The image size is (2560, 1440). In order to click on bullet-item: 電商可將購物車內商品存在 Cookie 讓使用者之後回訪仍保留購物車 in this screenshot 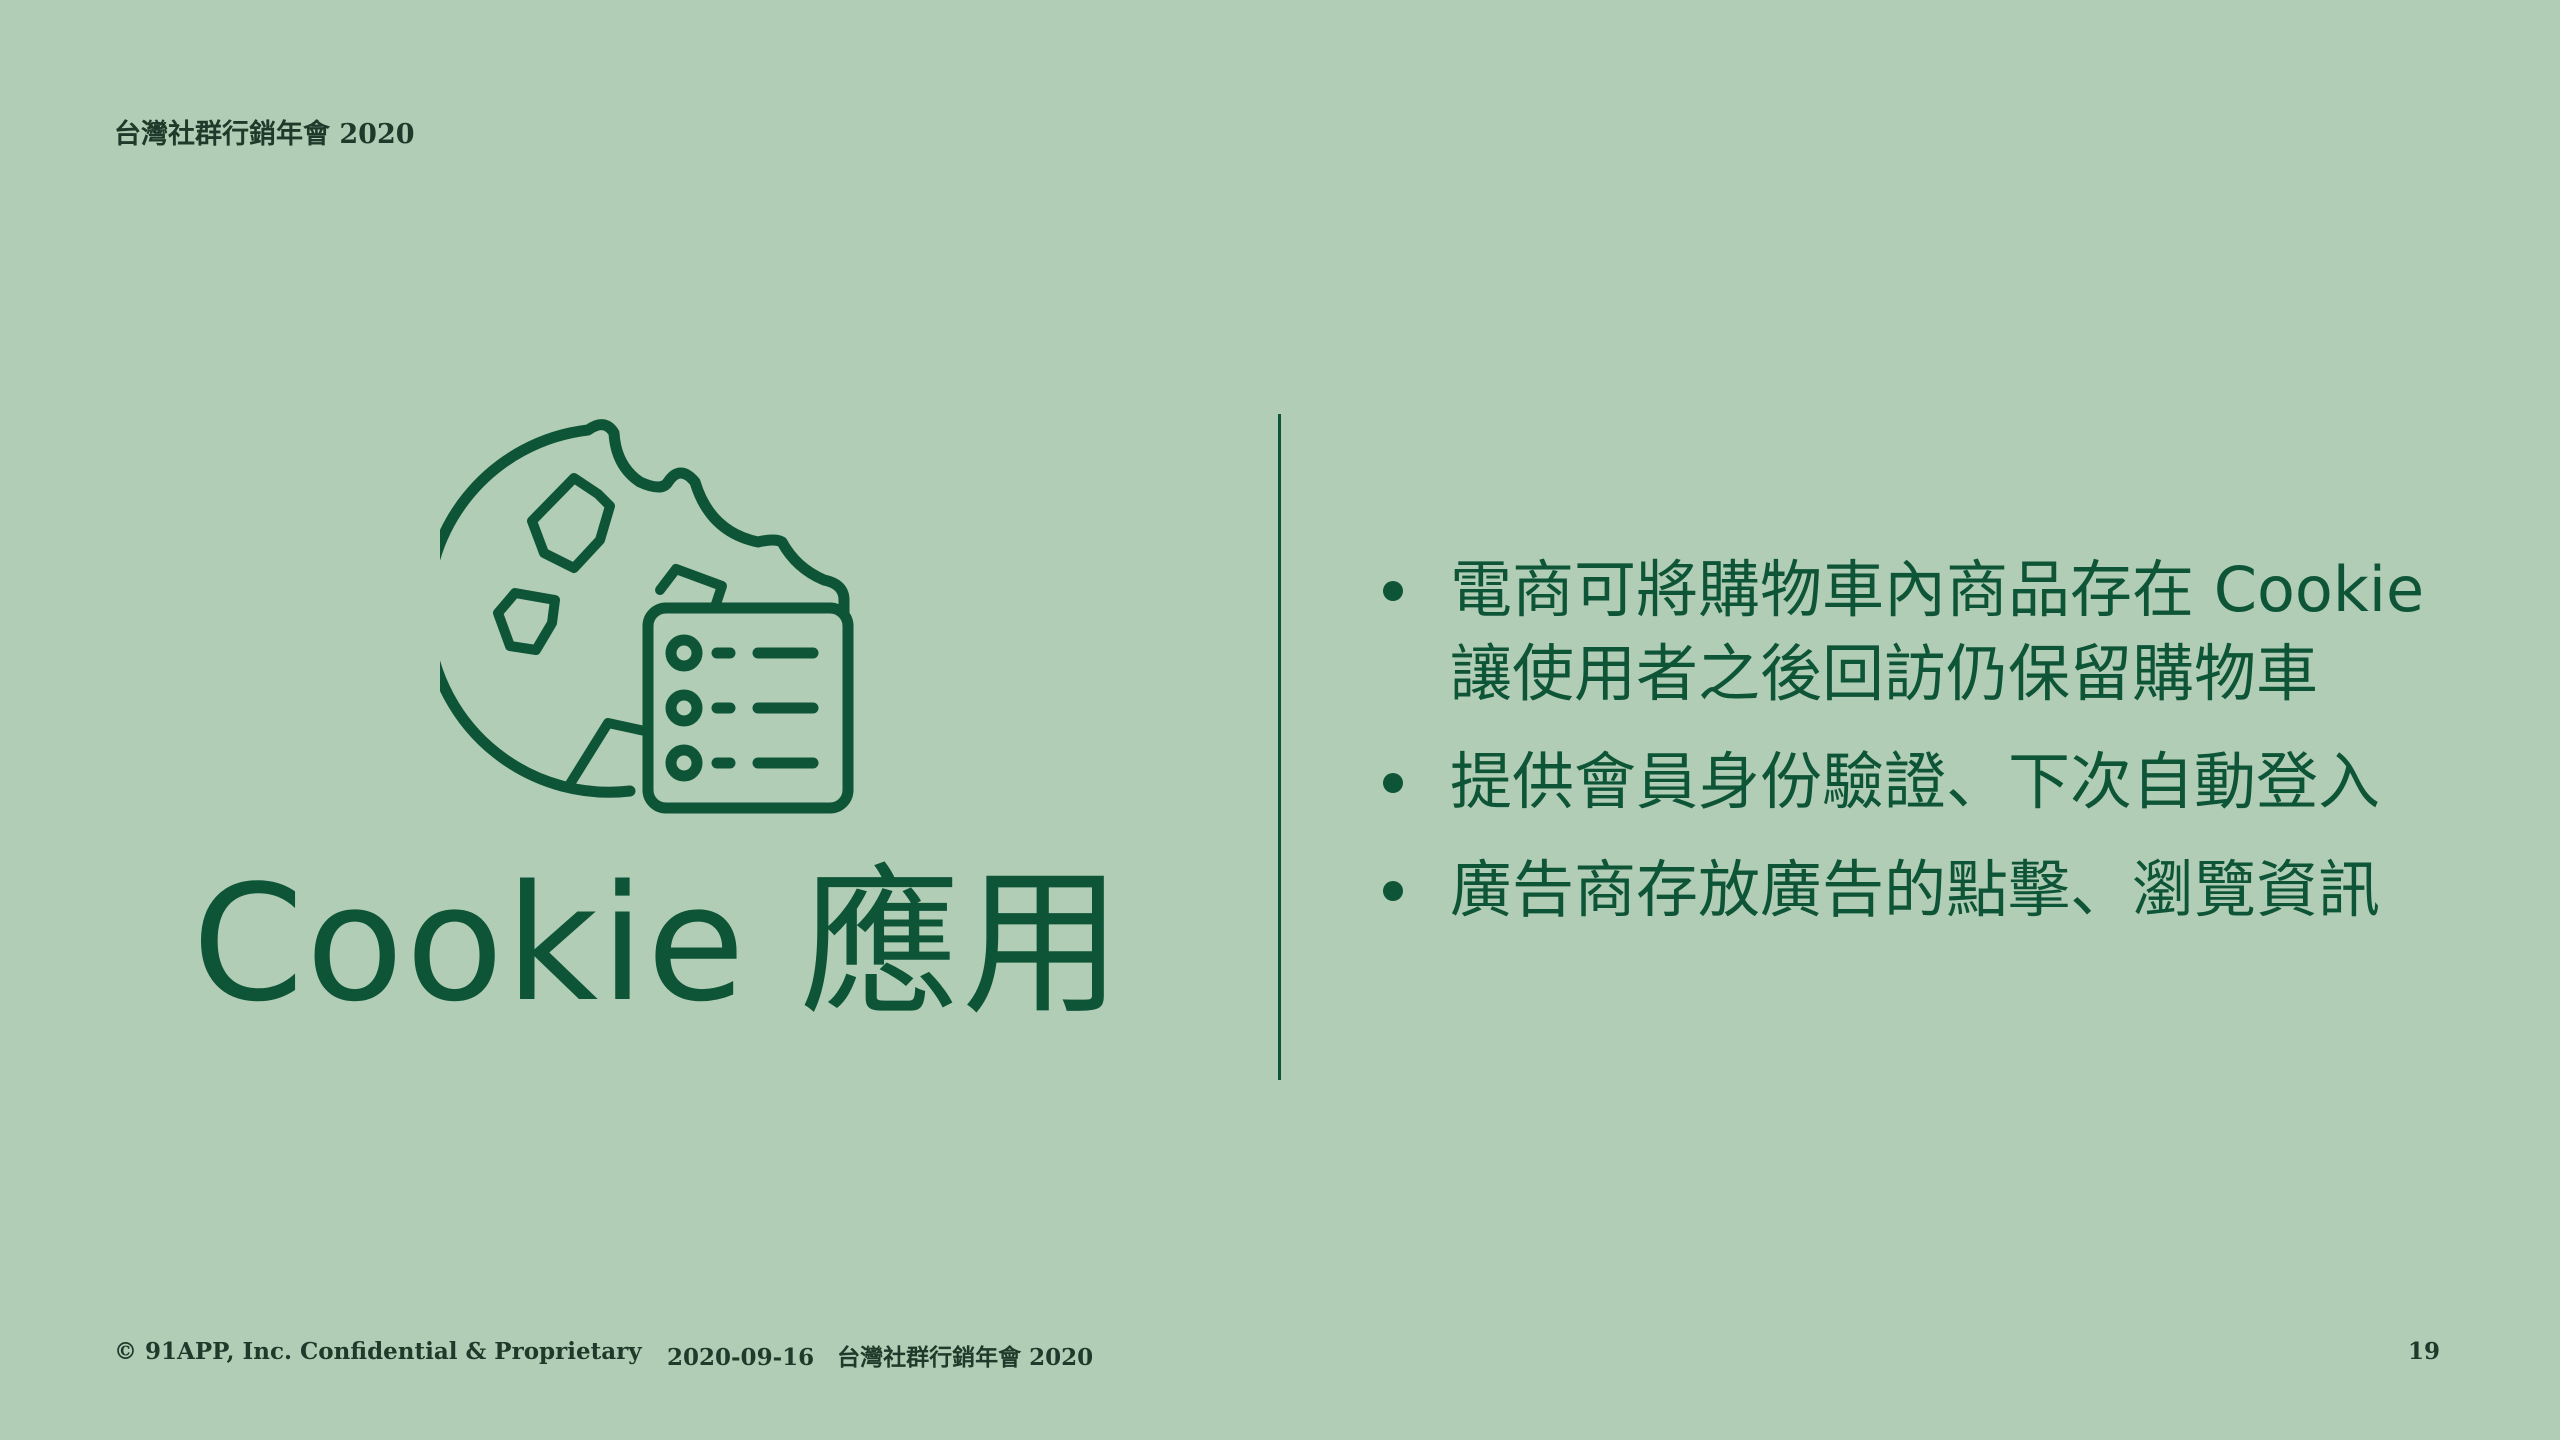, I will do `click(1940, 632)`.